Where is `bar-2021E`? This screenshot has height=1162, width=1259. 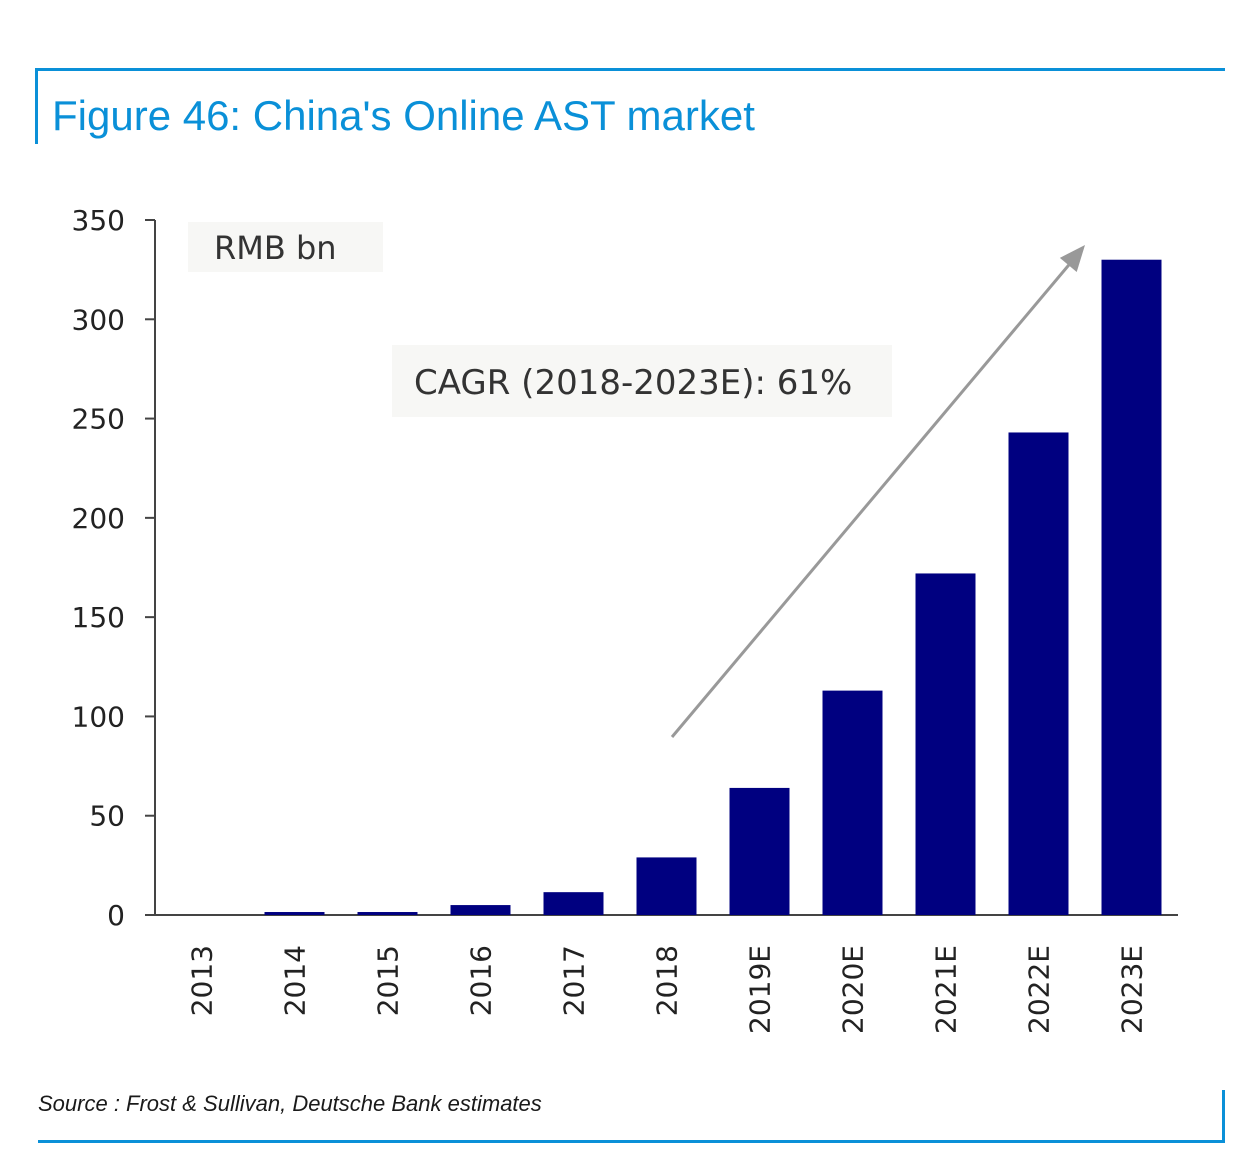 bar-2021E is located at coordinates (945, 744).